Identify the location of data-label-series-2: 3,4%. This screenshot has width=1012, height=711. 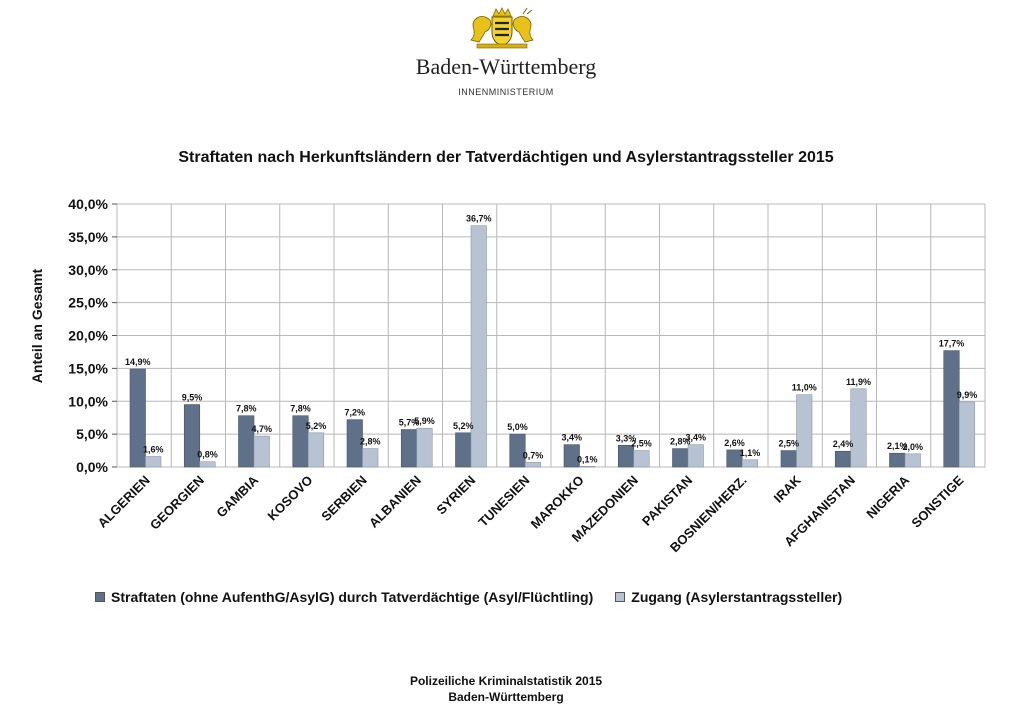
(695, 438).